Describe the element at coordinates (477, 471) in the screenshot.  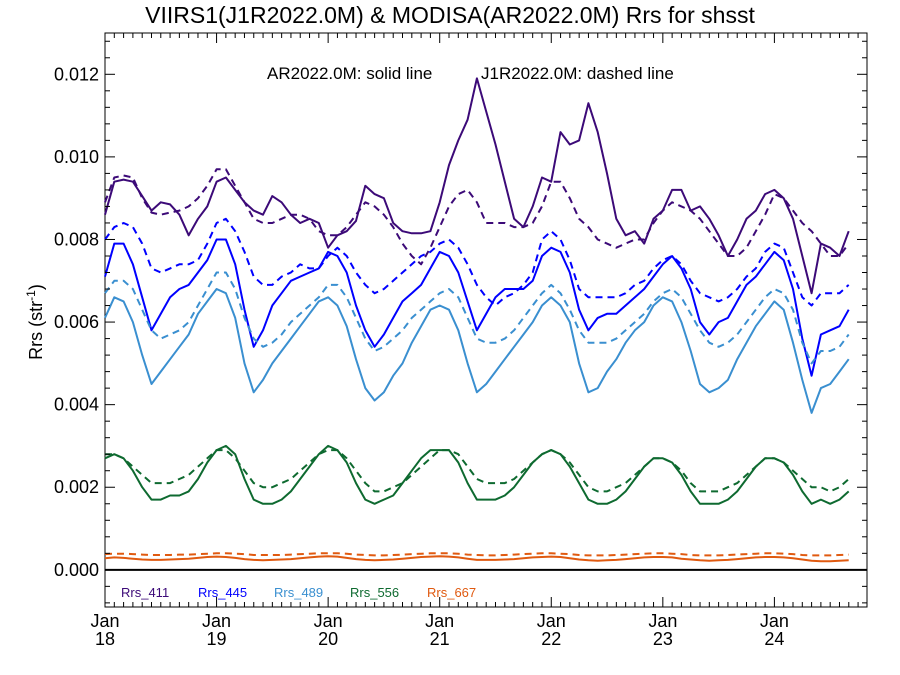
I see `series-line-rrs_556-dashed` at that location.